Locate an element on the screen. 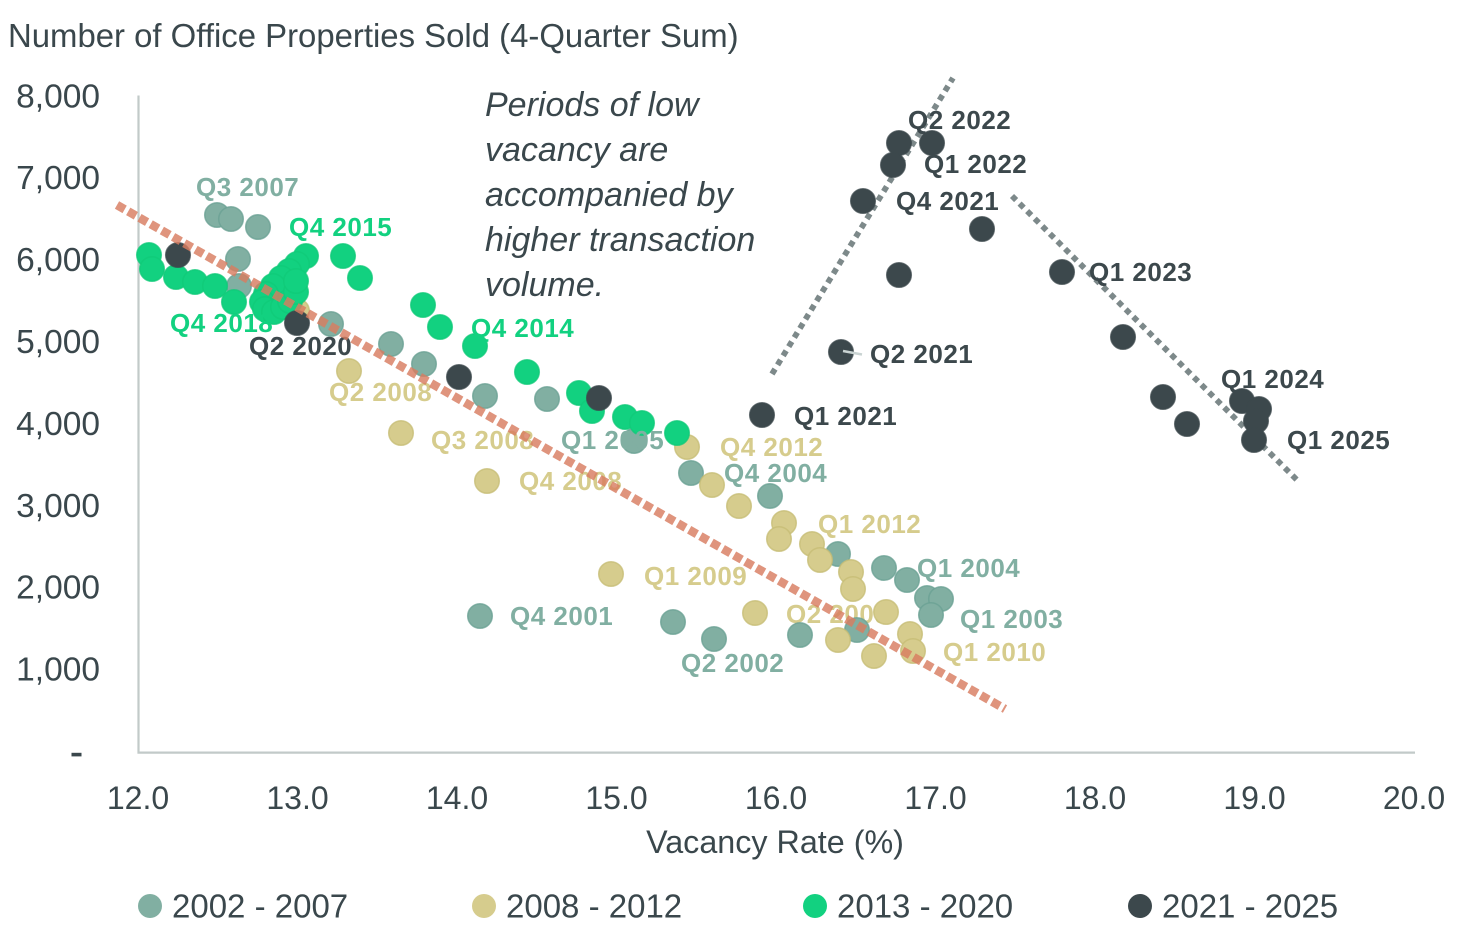 The width and height of the screenshot is (1466, 941). svg-text: 3,000 is located at coordinates (58, 506).